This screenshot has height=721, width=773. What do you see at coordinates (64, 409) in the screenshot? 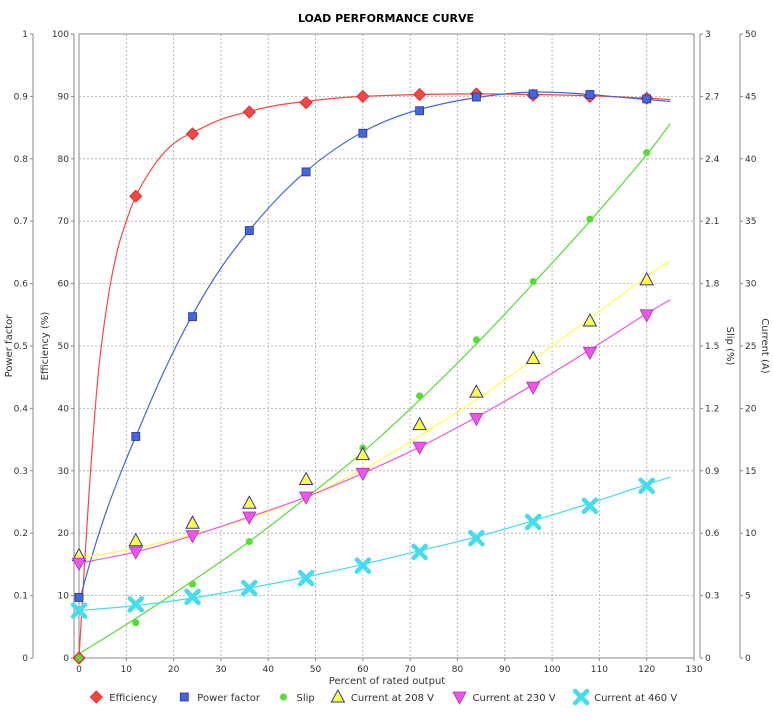
I see `eff-tick-label: 40` at bounding box center [64, 409].